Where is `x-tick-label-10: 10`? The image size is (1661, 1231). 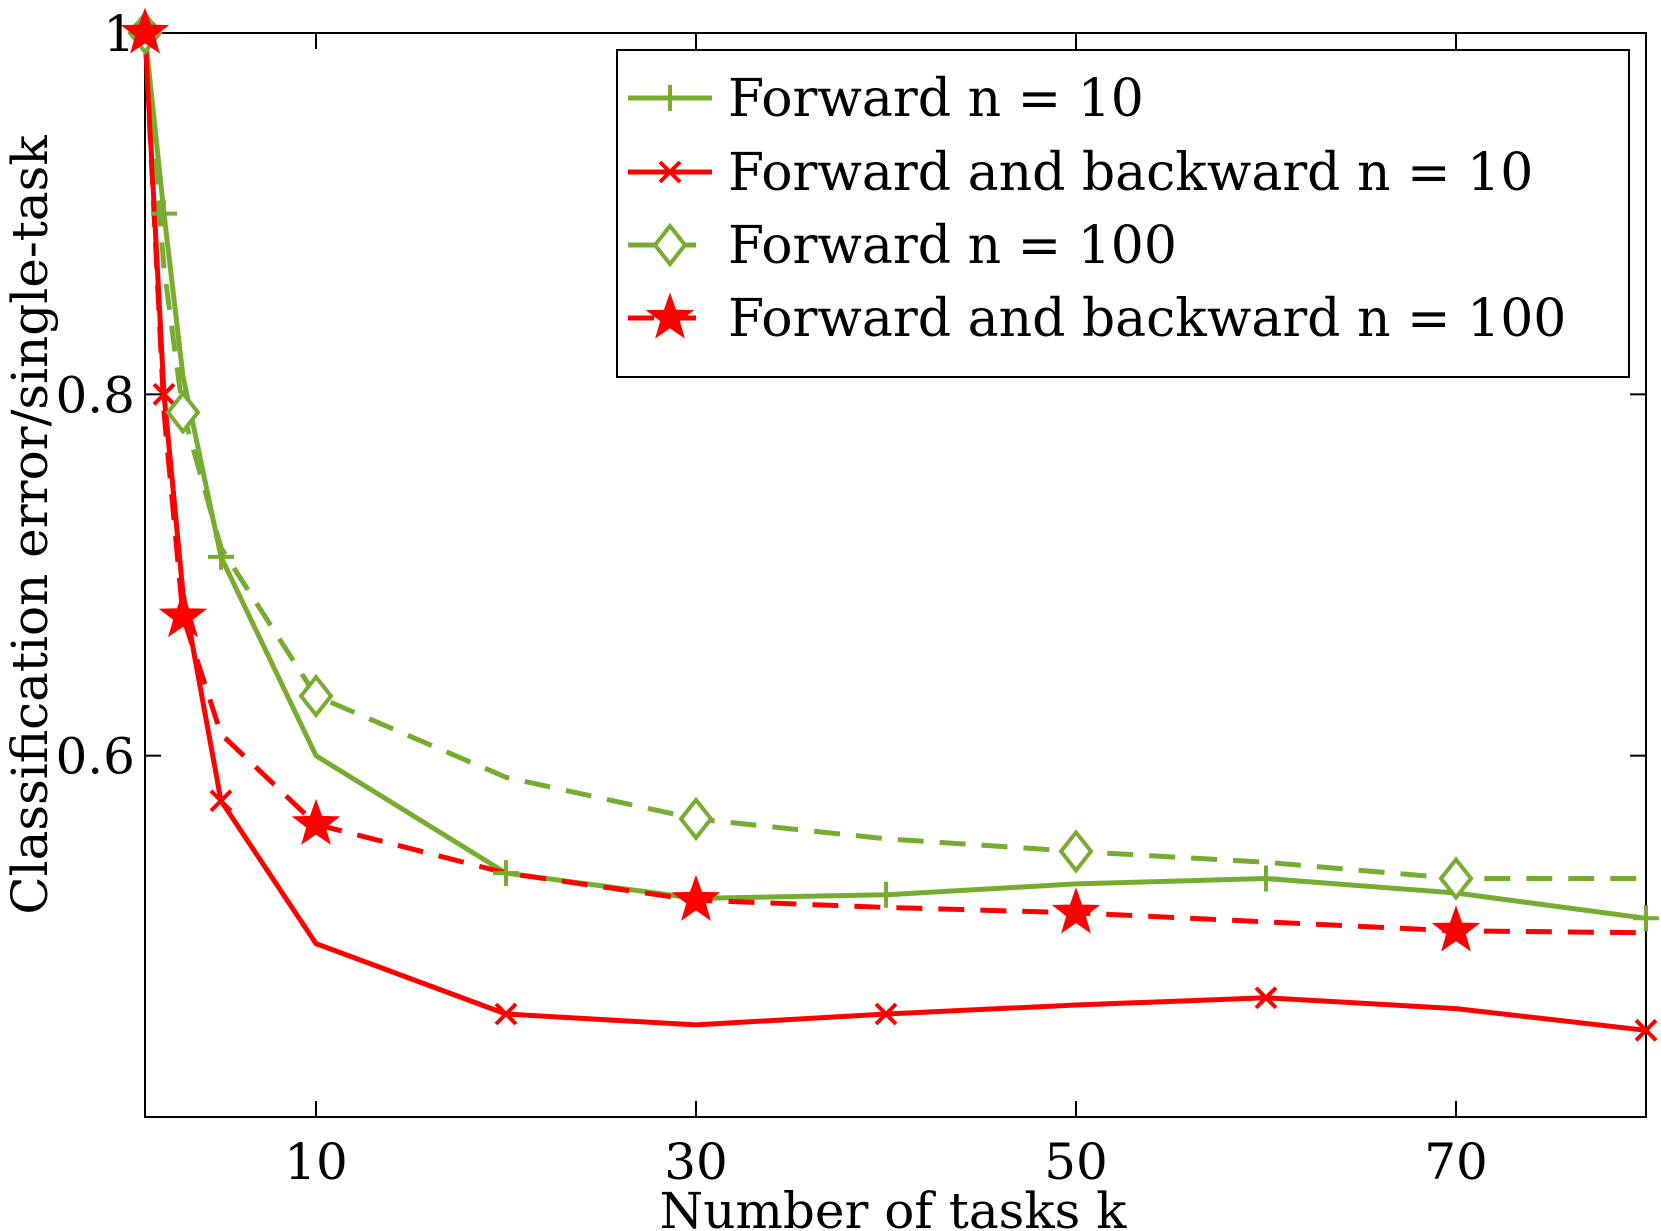 x-tick-label-10: 10 is located at coordinates (316, 1162).